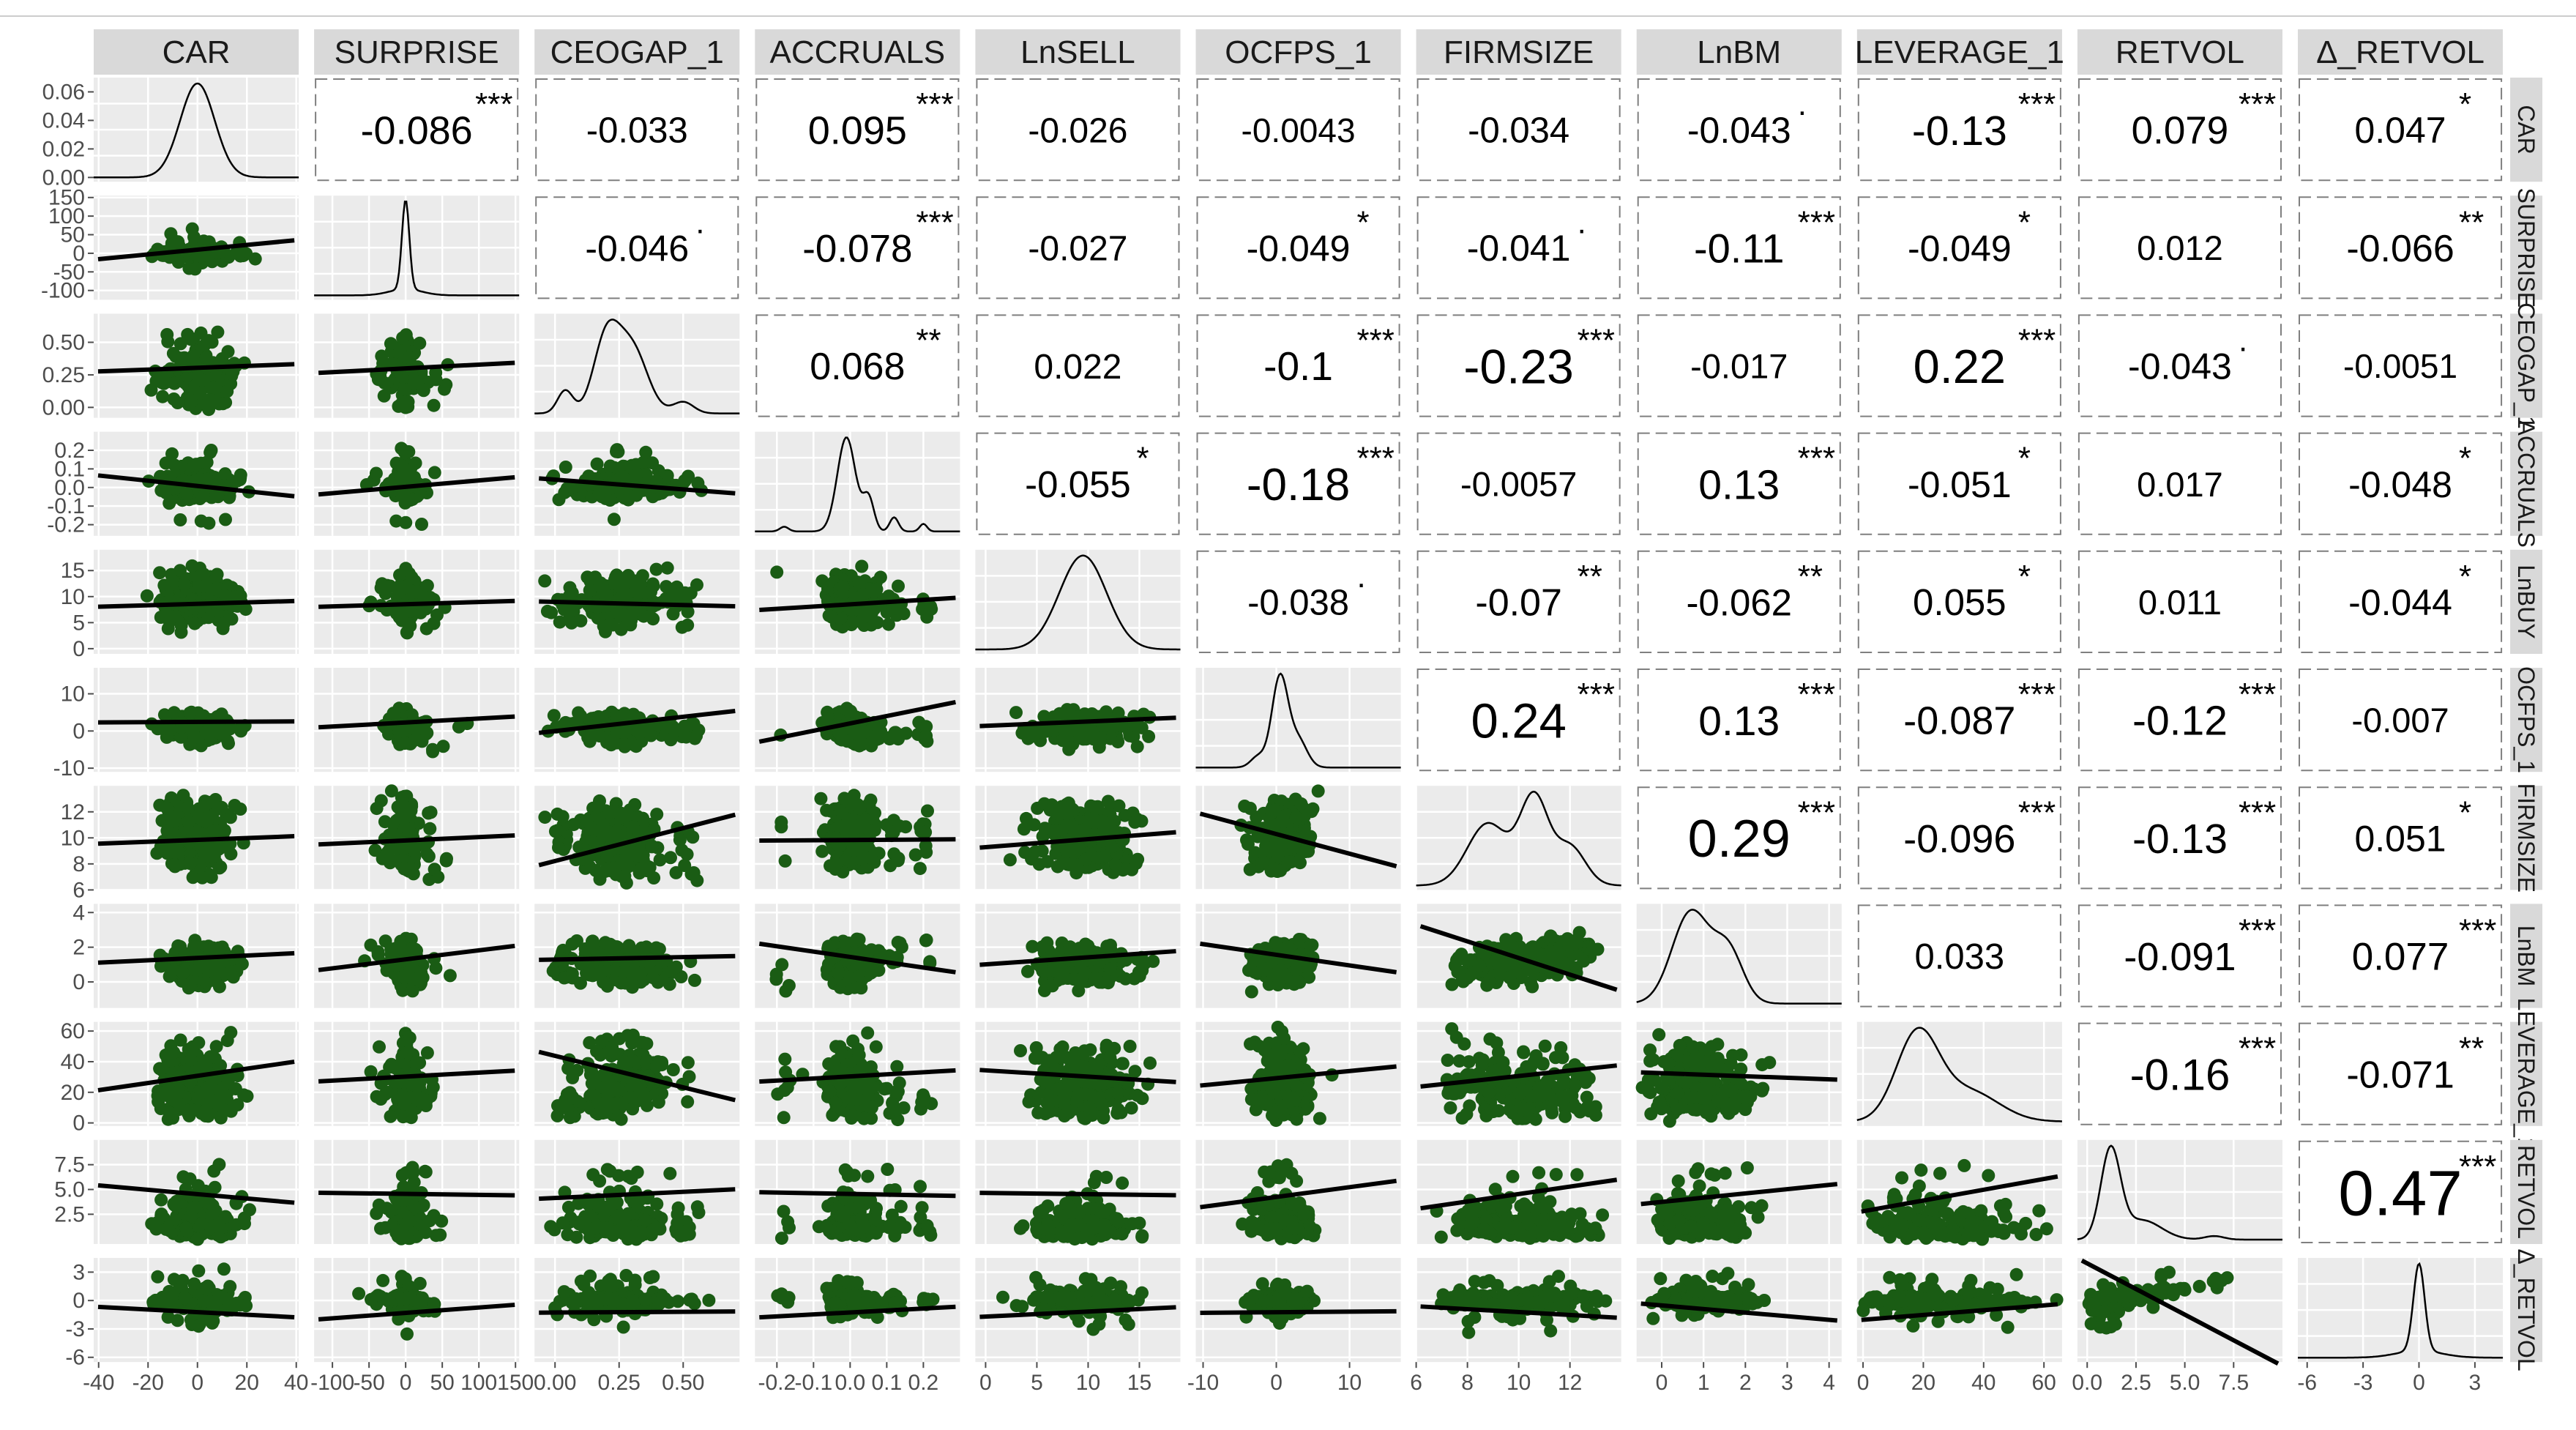 The height and width of the screenshot is (1430, 2576). I want to click on correlation-value: 0.068, so click(857, 367).